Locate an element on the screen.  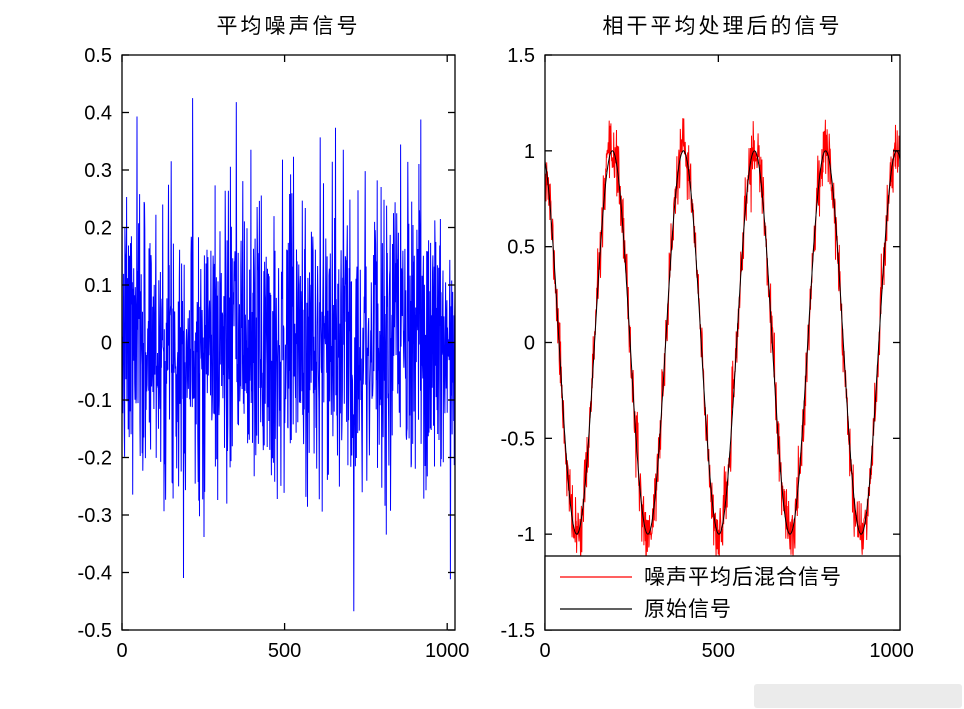
y-tick-label: -0.1 is located at coordinates (95, 401).